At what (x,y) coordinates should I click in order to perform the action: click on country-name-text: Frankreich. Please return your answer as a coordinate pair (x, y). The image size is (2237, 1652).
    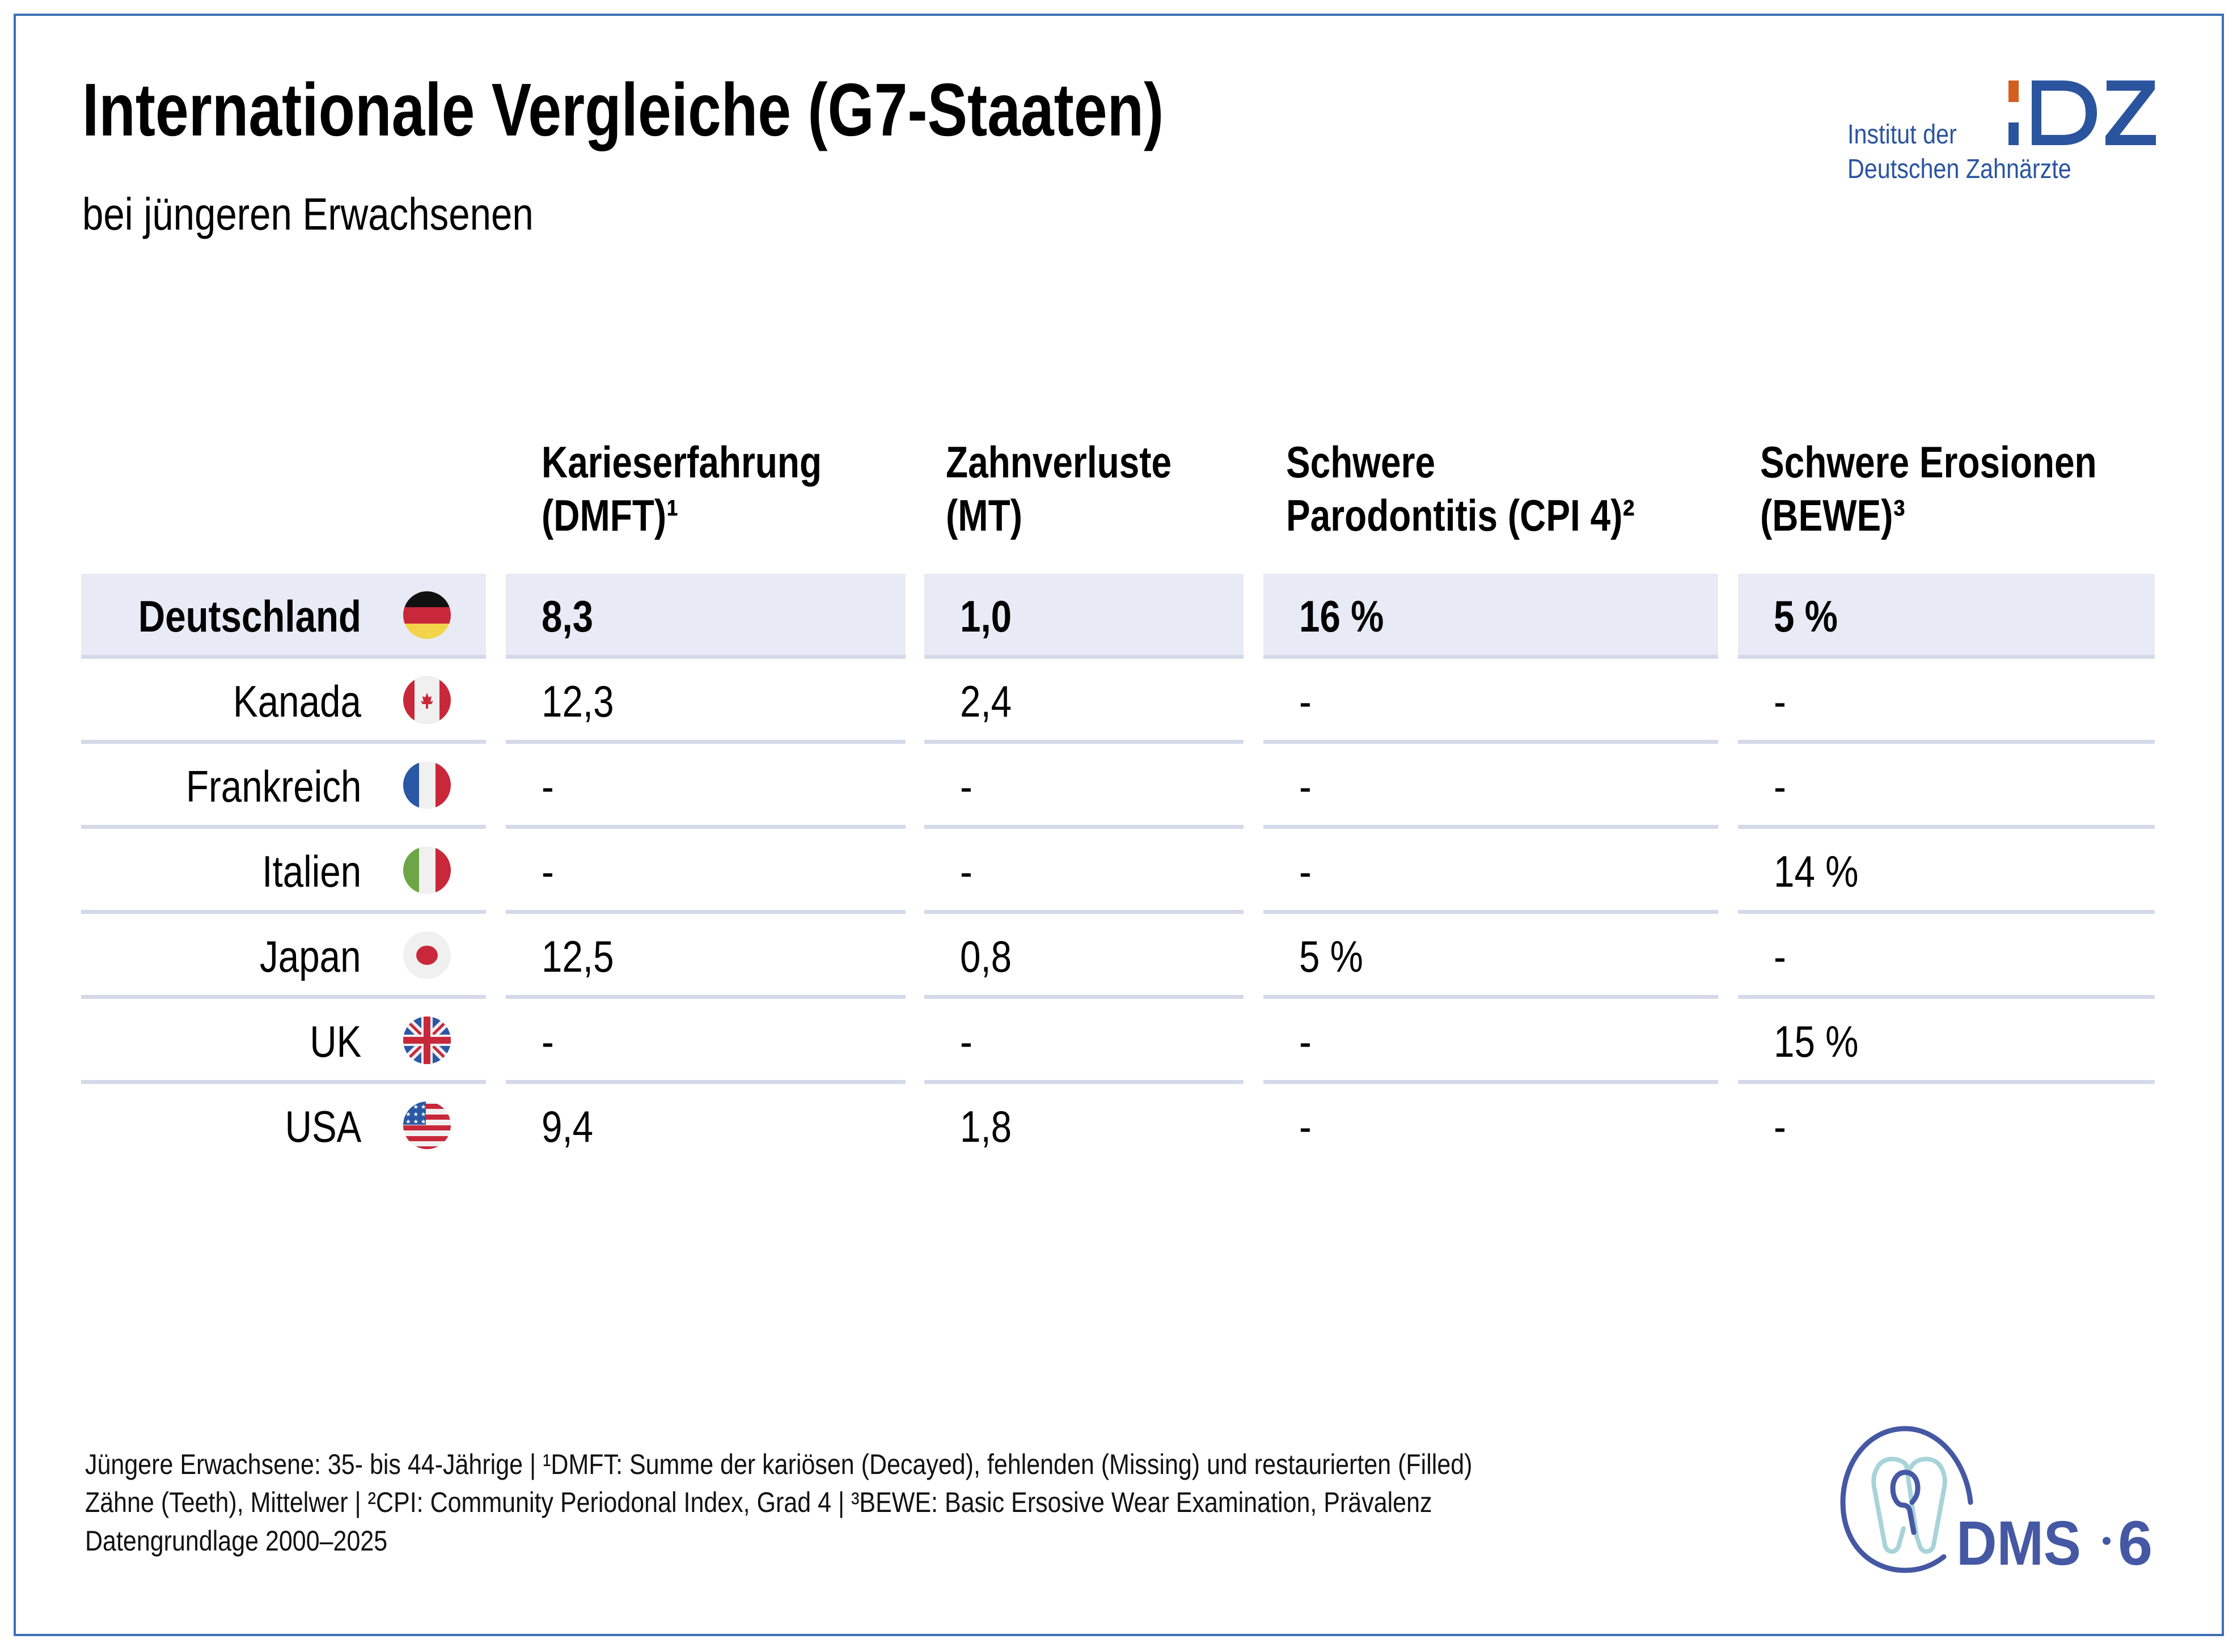
    Looking at the image, I should click on (273, 786).